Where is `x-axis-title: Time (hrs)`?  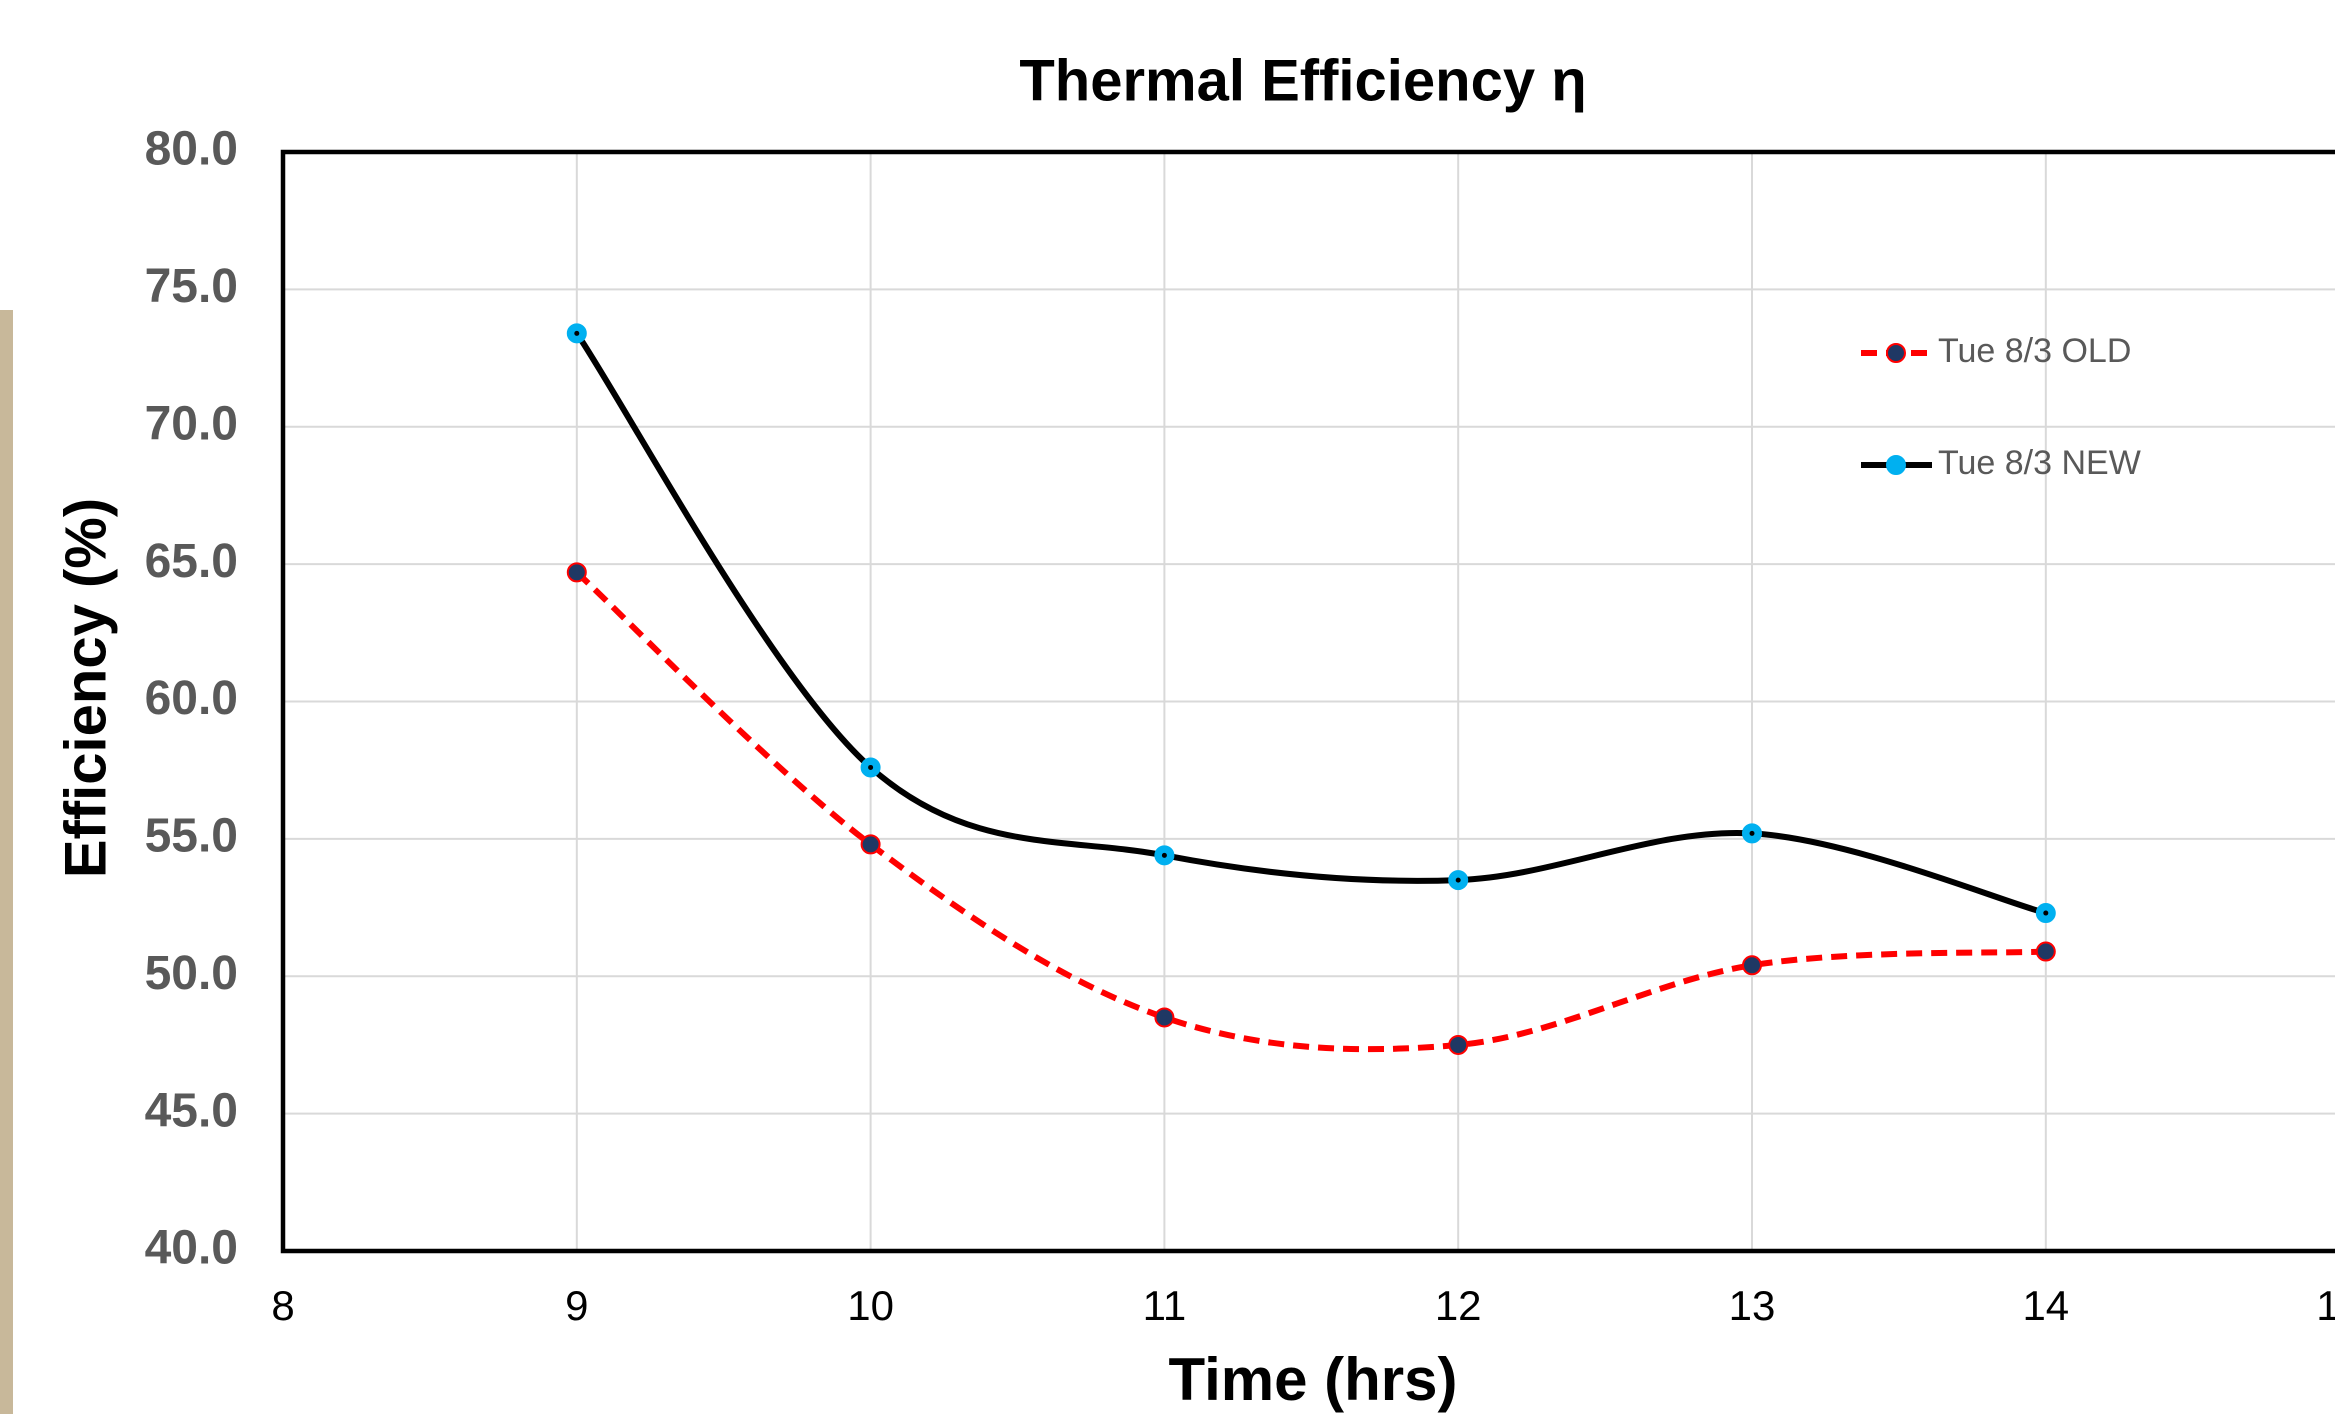
x-axis-title: Time (hrs) is located at coordinates (1313, 1379).